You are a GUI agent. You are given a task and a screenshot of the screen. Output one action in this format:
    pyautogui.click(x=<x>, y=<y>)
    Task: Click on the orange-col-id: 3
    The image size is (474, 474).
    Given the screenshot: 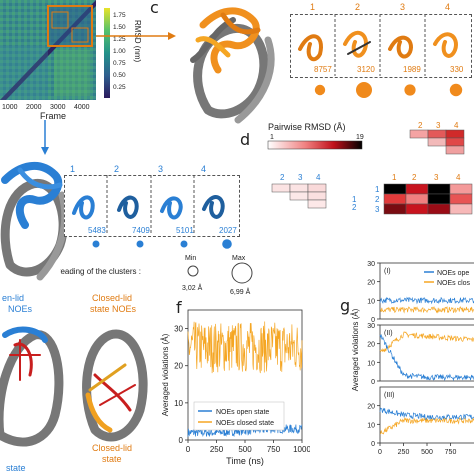 What is the action you would take?
    pyautogui.click(x=438, y=125)
    